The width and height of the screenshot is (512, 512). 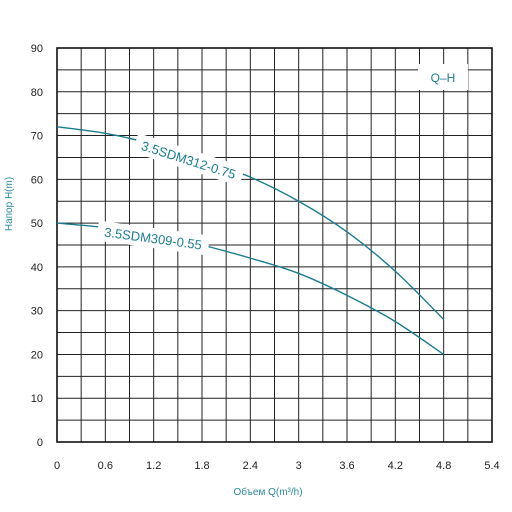 I want to click on y-tick-label: 80, so click(x=37, y=93).